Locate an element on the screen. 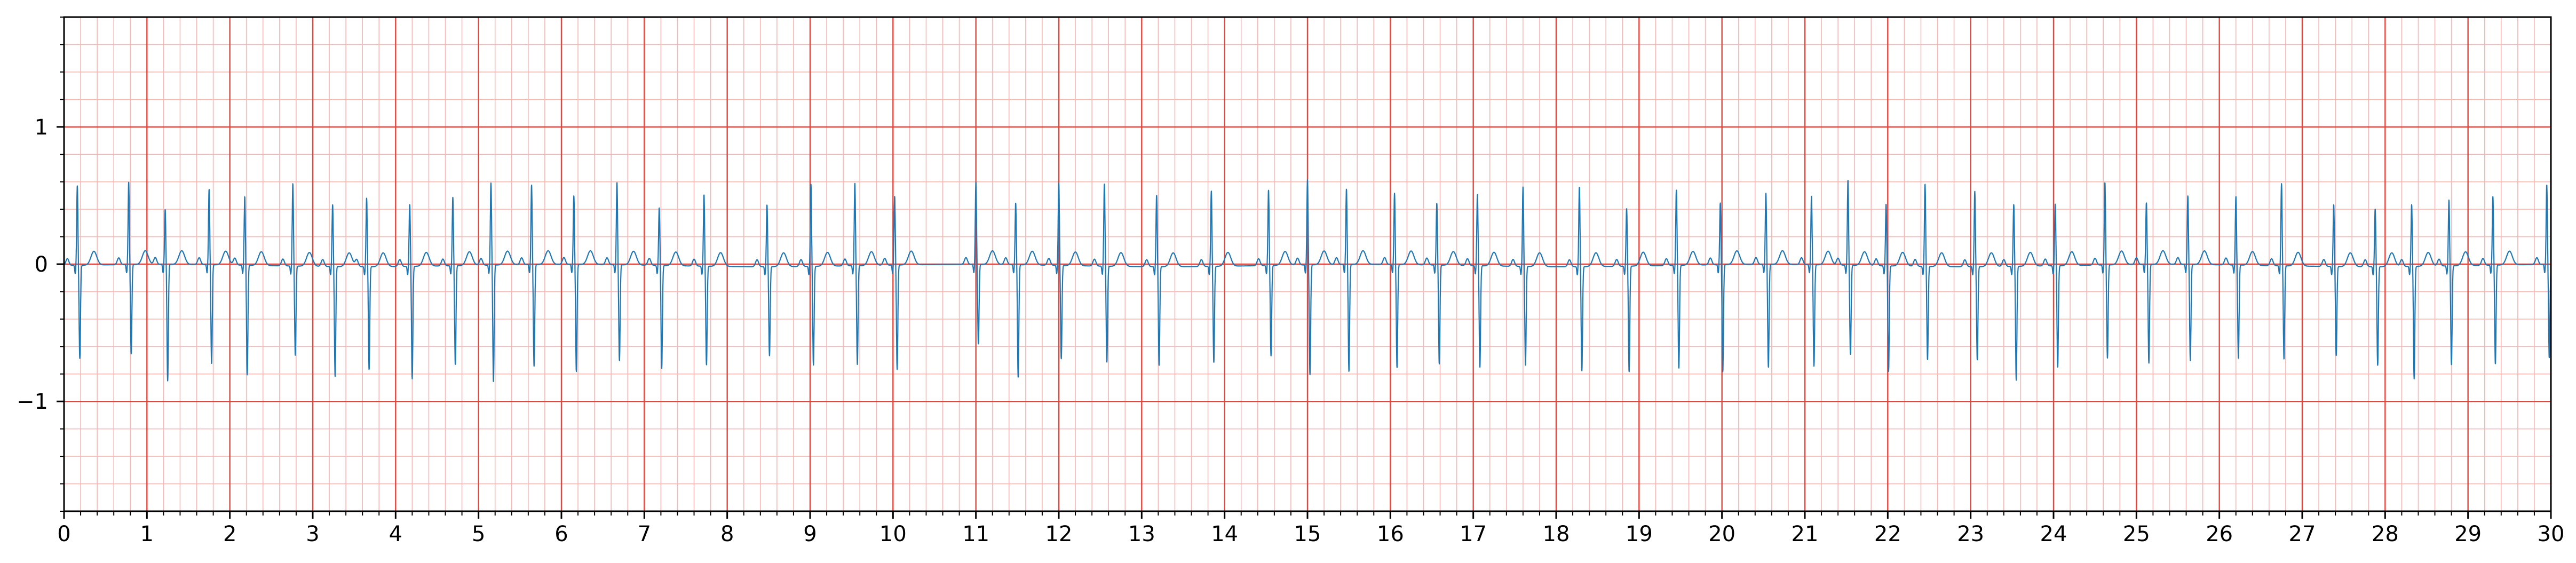 Image resolution: width=2576 pixels, height=563 pixels. x-tick-label: 14 is located at coordinates (1224, 534).